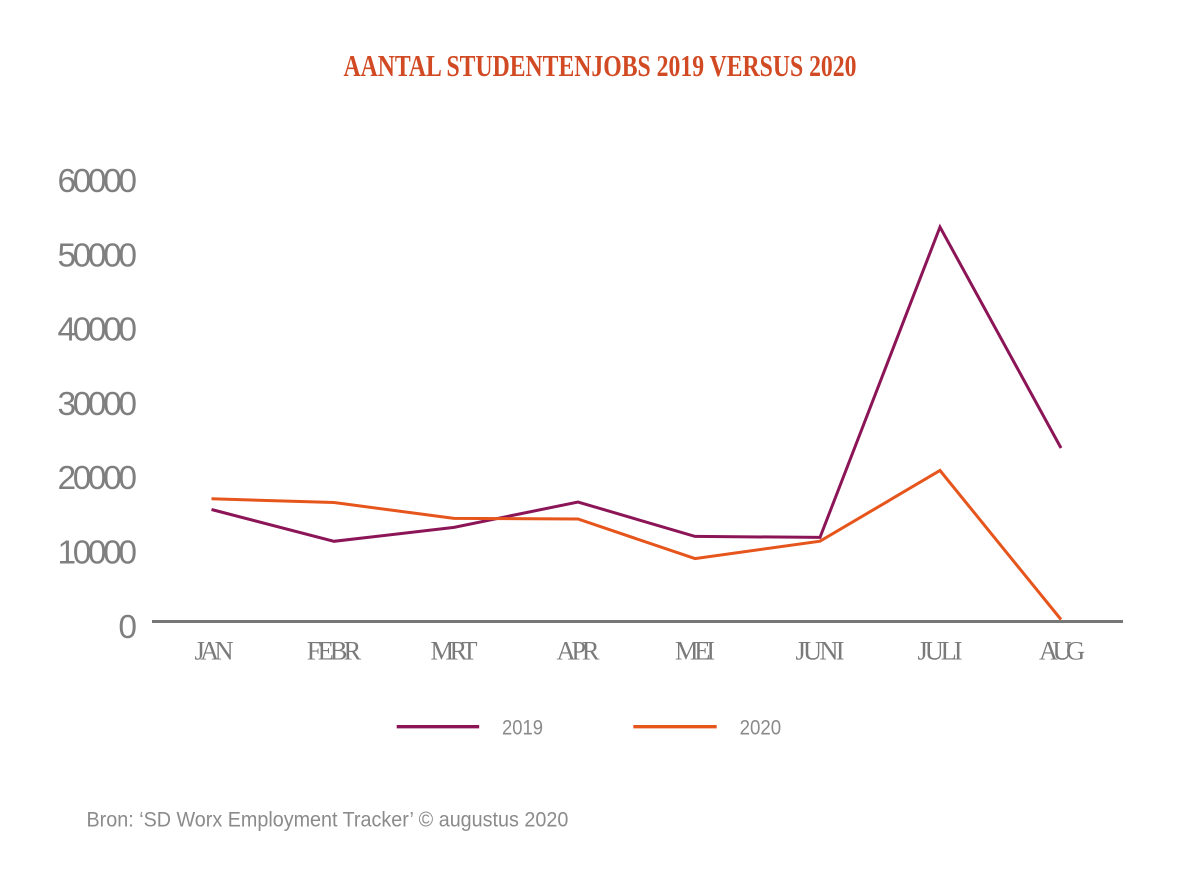  Describe the element at coordinates (695, 651) in the screenshot. I see `svg-text: MEI` at that location.